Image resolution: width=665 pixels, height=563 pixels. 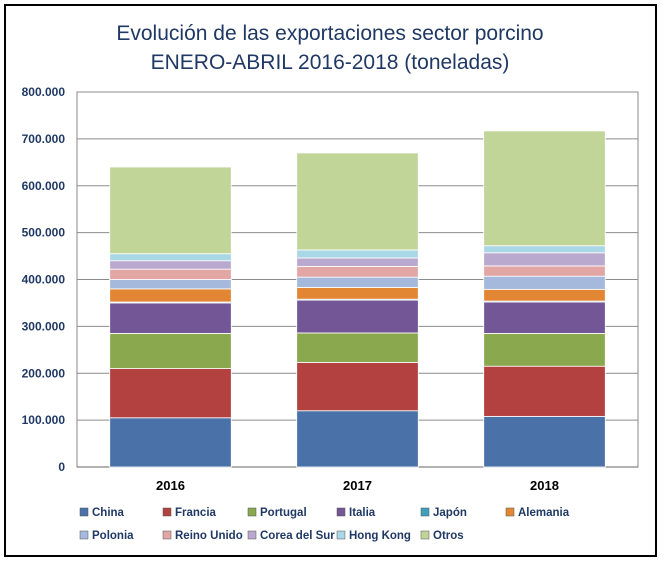 I want to click on legend-label: Japón, so click(x=450, y=513).